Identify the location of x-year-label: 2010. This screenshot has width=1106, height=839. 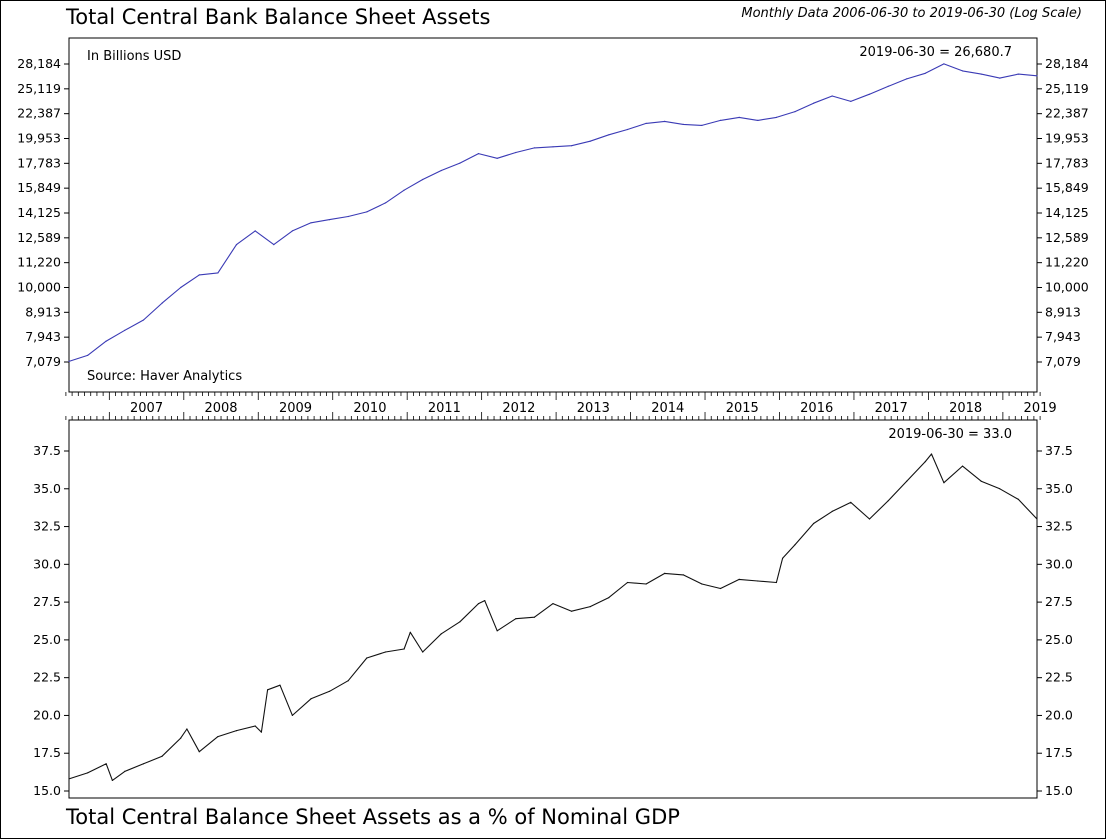
(369, 408).